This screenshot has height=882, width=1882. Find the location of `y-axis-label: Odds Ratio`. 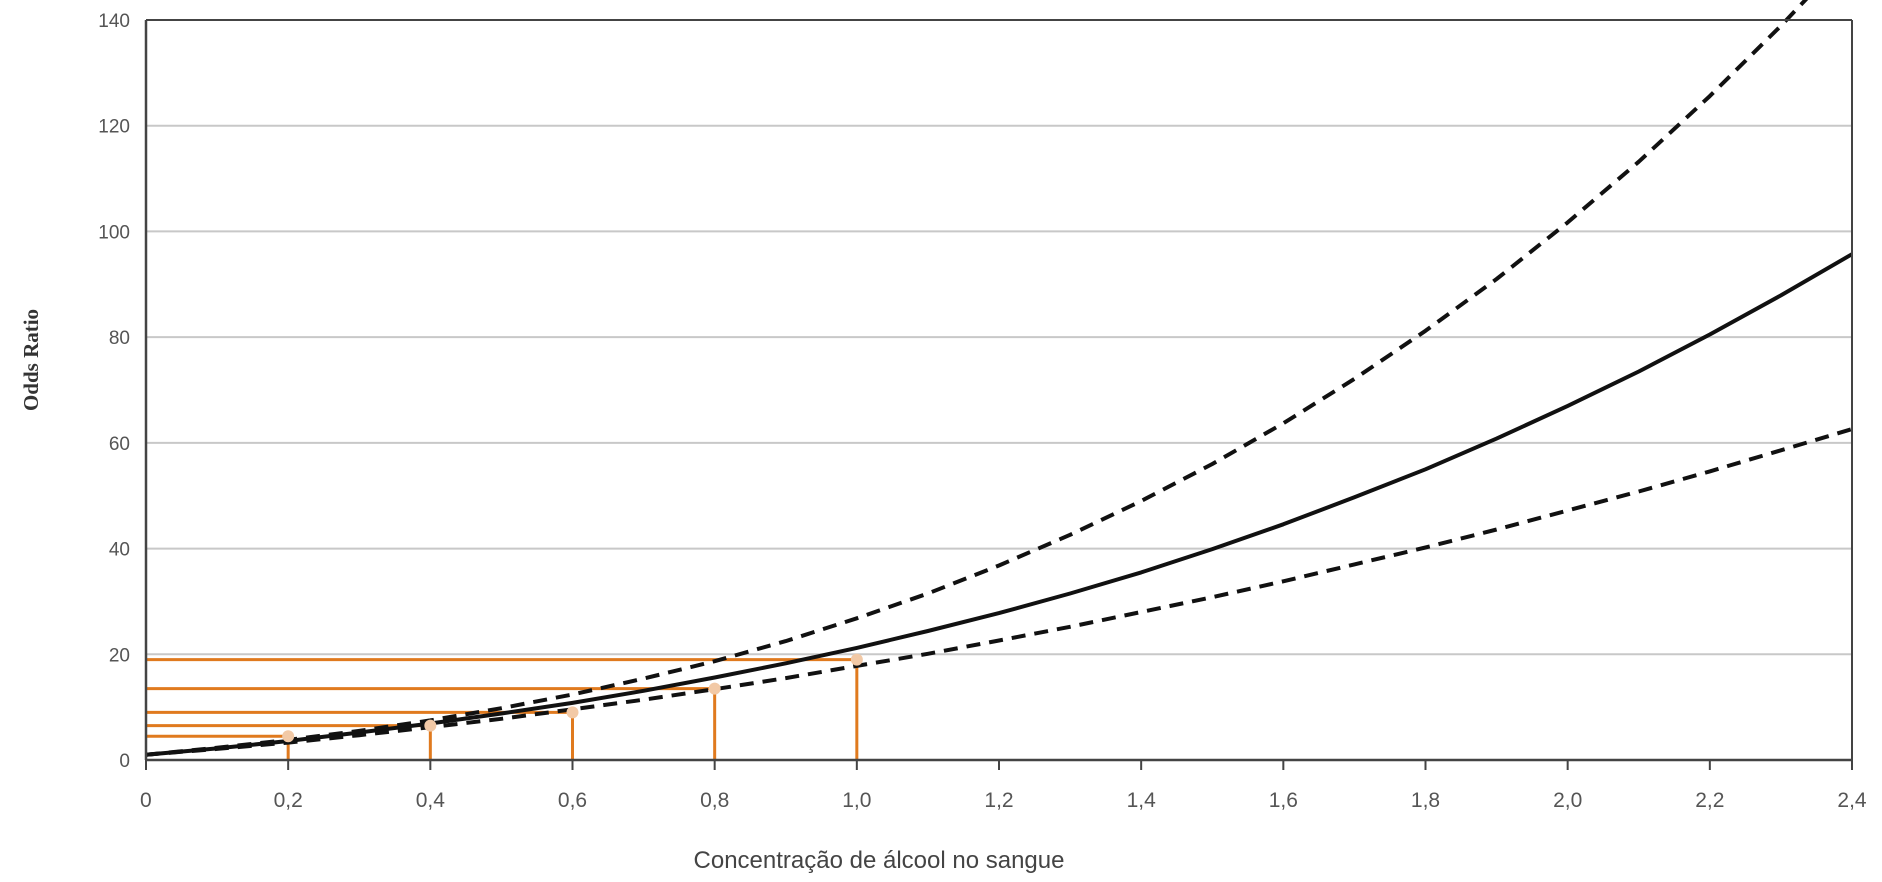

y-axis-label: Odds Ratio is located at coordinates (31, 360).